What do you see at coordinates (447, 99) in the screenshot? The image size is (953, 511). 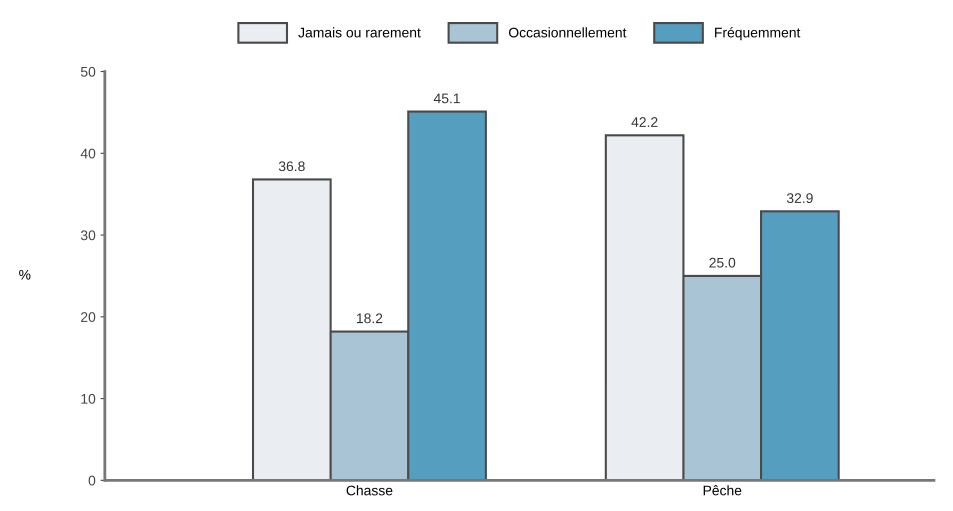 I see `data-label: 45.1` at bounding box center [447, 99].